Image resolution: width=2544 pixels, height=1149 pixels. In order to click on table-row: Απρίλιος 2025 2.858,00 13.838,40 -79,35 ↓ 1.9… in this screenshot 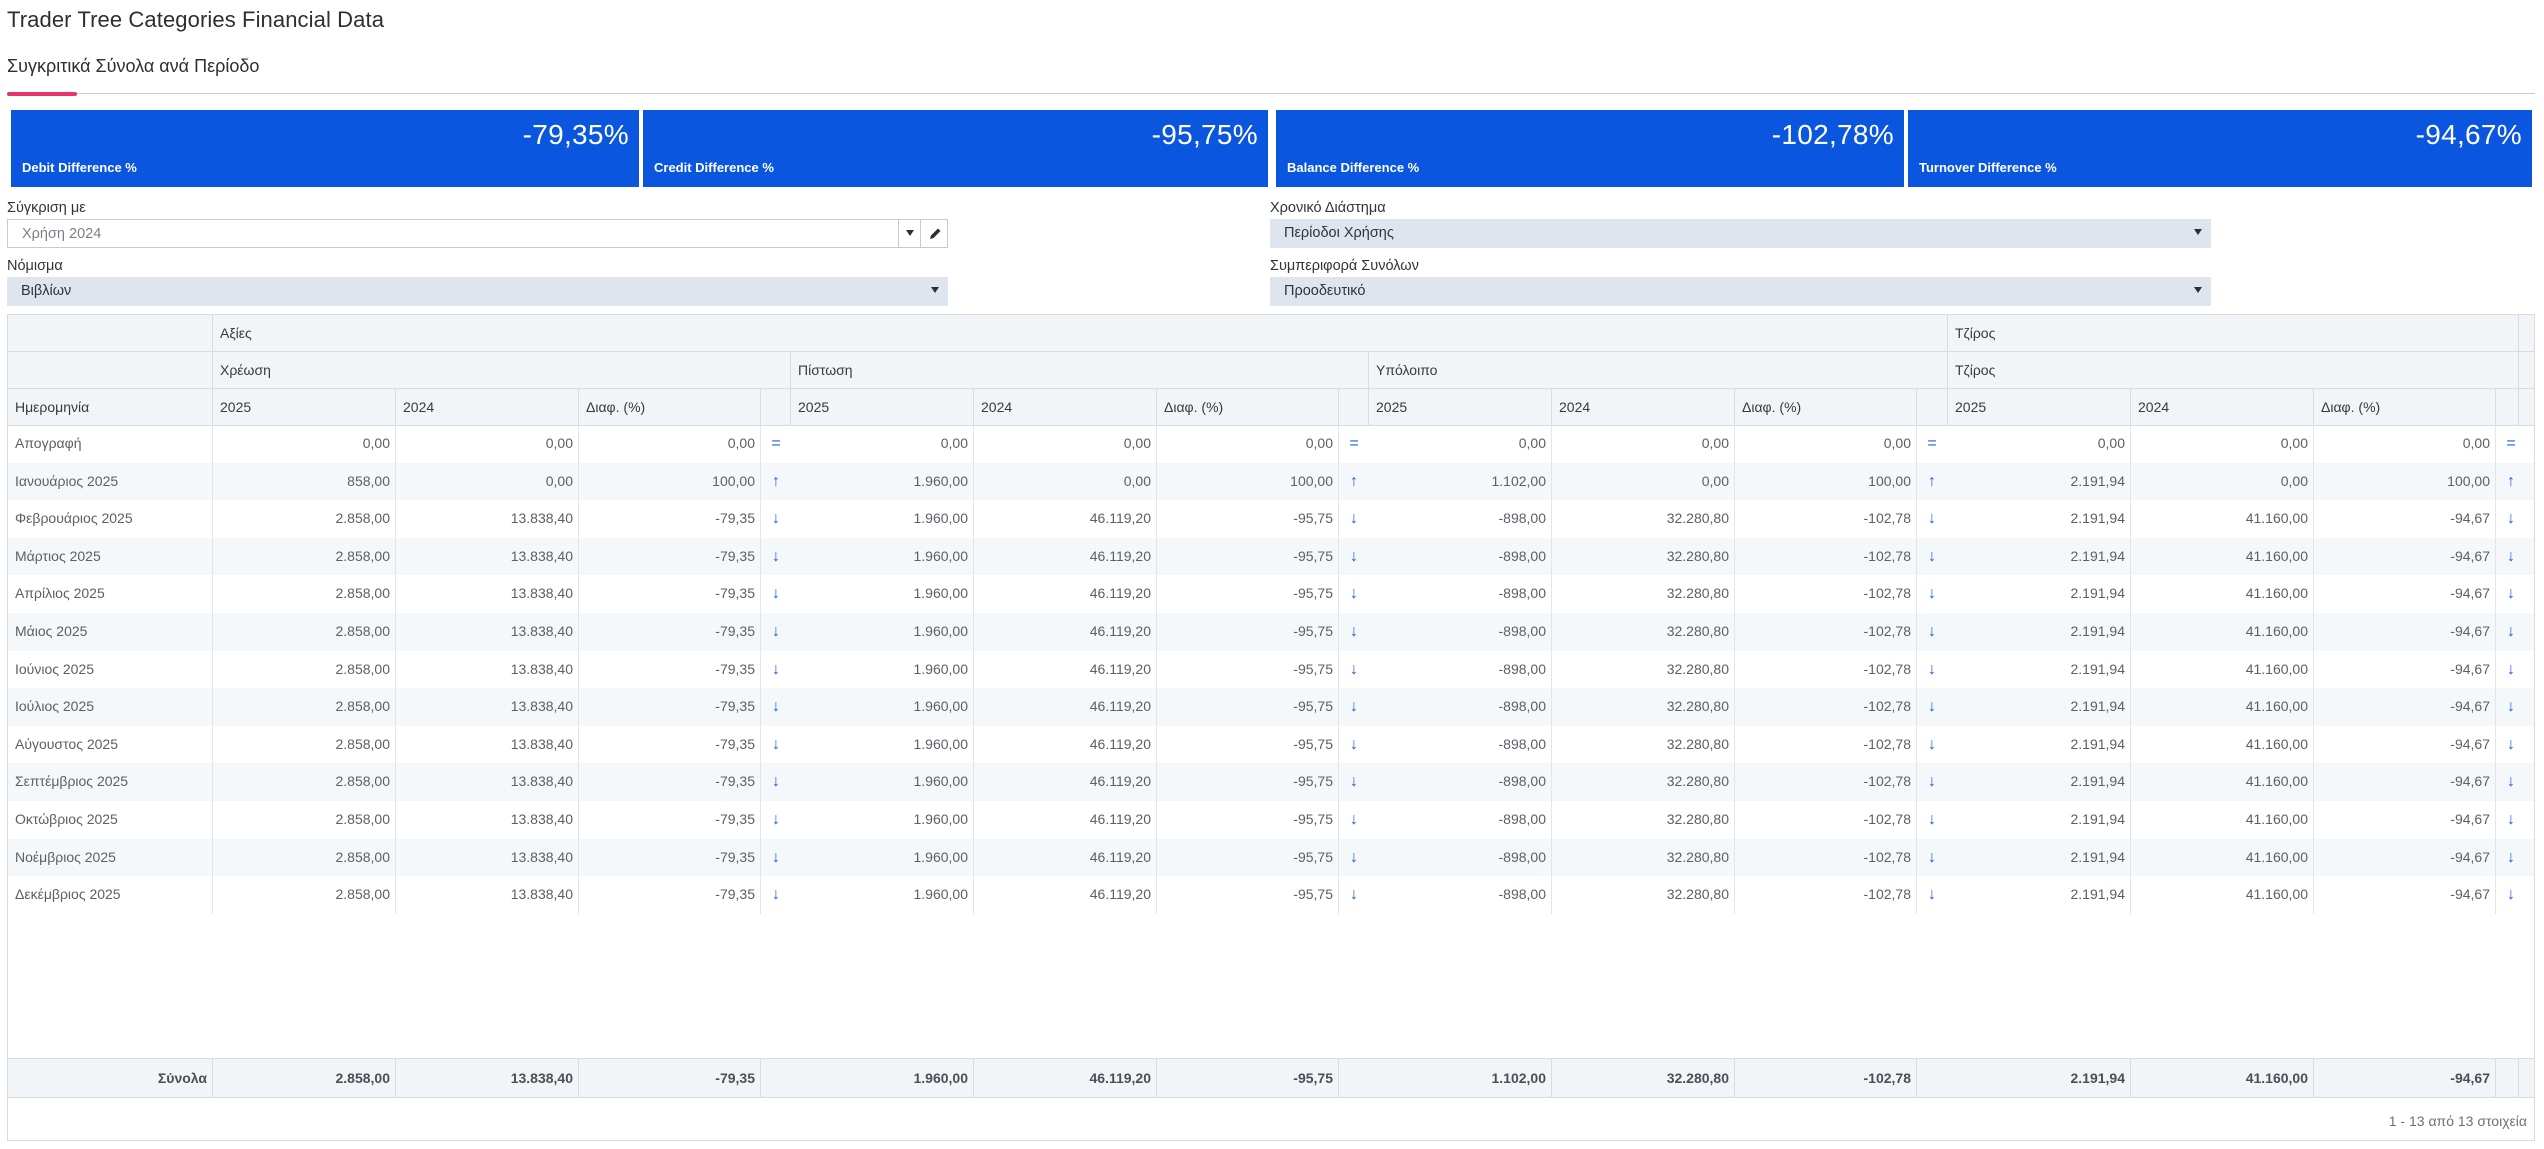, I will do `click(1271, 594)`.